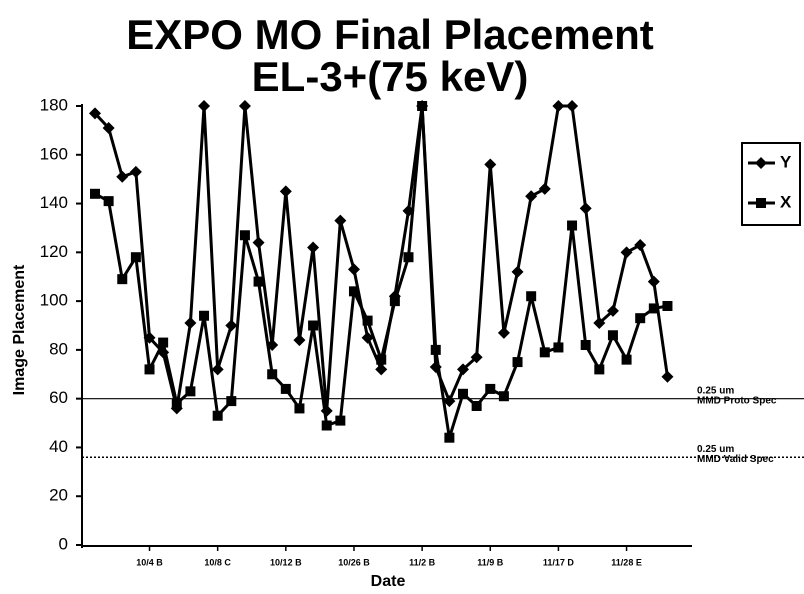 This screenshot has height=594, width=804. Describe the element at coordinates (149, 562) in the screenshot. I see `x-tick-label: 10/4 B` at that location.